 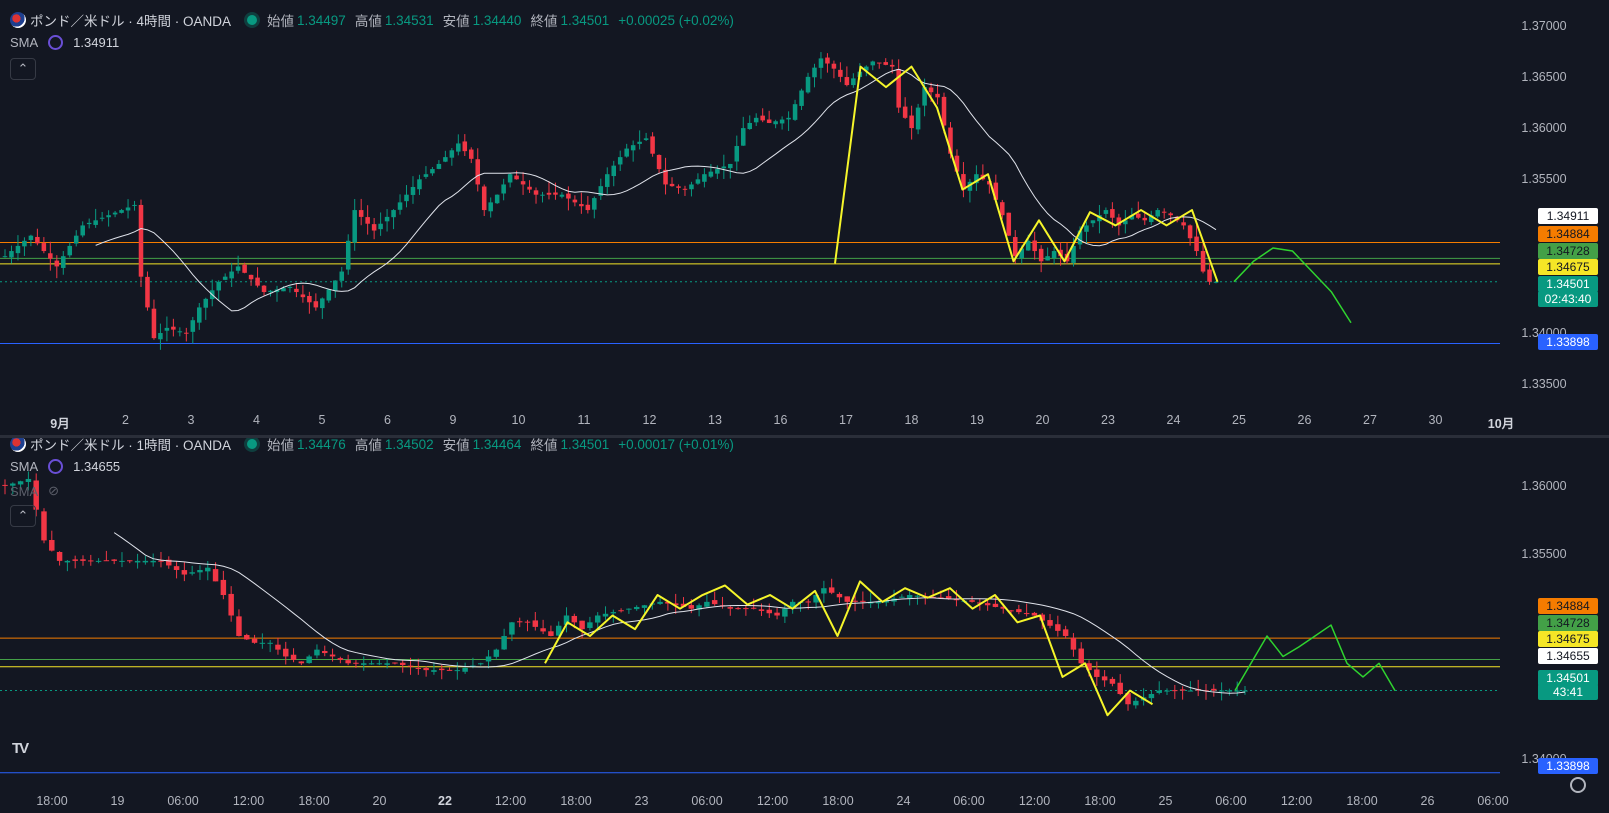 What do you see at coordinates (34, 491) in the screenshot?
I see `sma2-legend: SMA ⊘` at bounding box center [34, 491].